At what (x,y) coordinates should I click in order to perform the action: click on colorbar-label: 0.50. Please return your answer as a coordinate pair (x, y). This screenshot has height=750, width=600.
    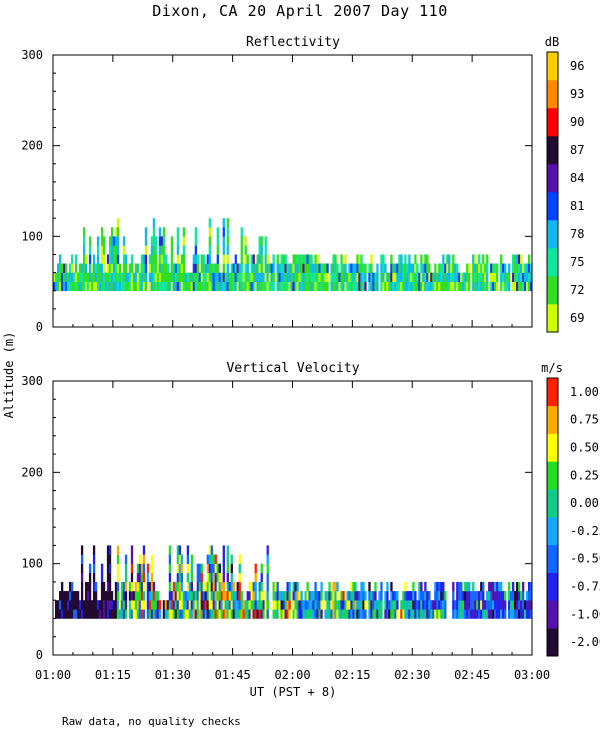
    Looking at the image, I should click on (584, 448).